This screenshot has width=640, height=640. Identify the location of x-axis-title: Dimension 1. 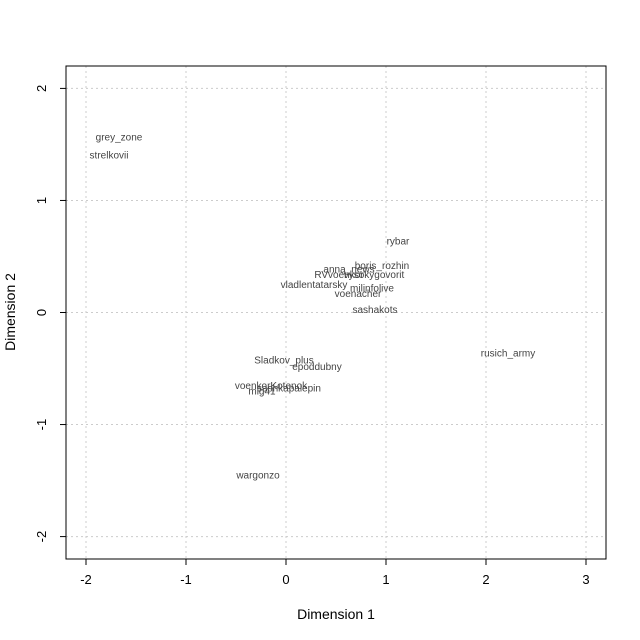
(336, 614).